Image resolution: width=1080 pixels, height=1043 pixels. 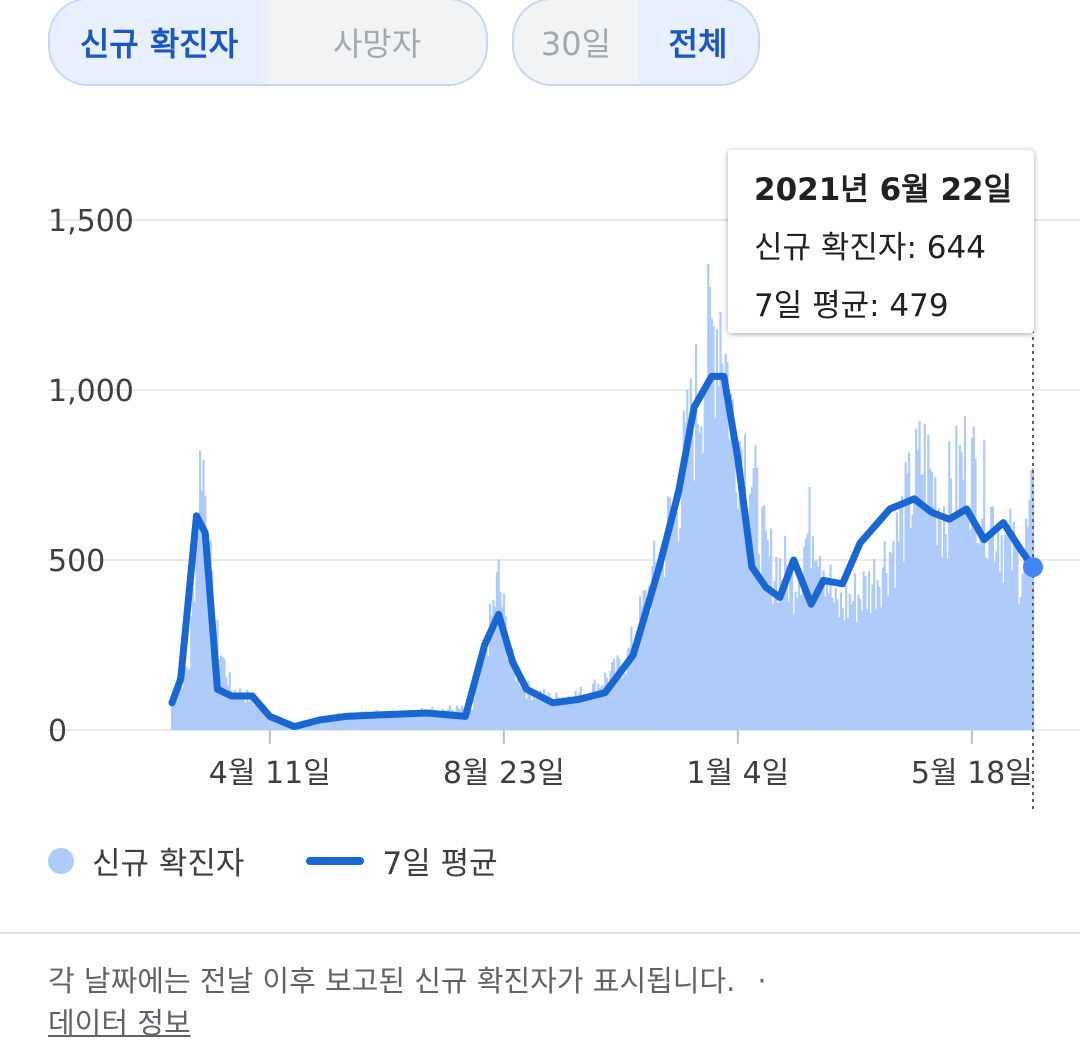 What do you see at coordinates (119, 1023) in the screenshot?
I see `data-info-link: 데이터 정보` at bounding box center [119, 1023].